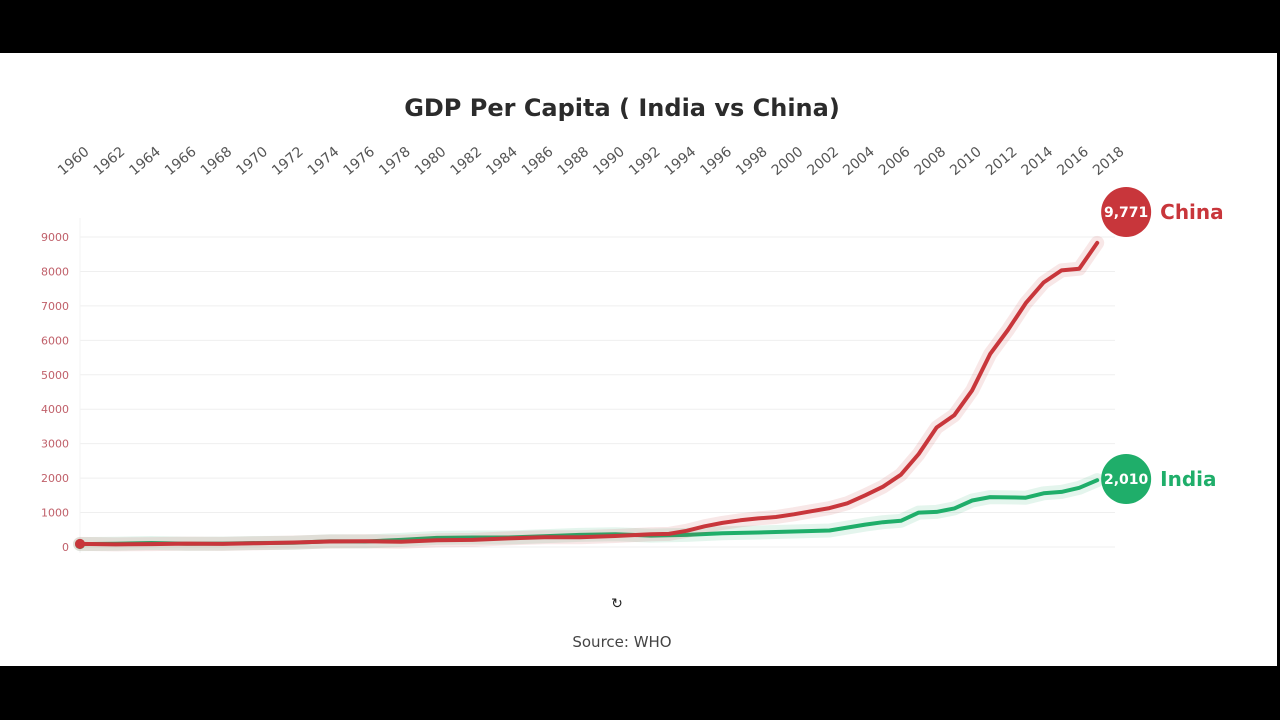 The width and height of the screenshot is (1280, 720). I want to click on x-tick-label: 2012, so click(1002, 161).